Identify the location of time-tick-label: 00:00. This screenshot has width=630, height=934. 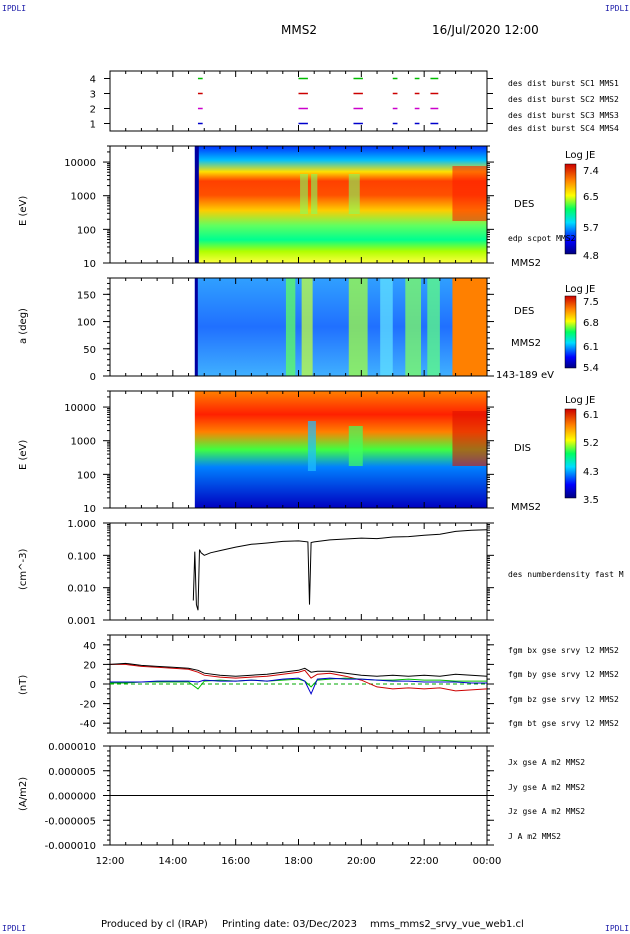
(487, 861).